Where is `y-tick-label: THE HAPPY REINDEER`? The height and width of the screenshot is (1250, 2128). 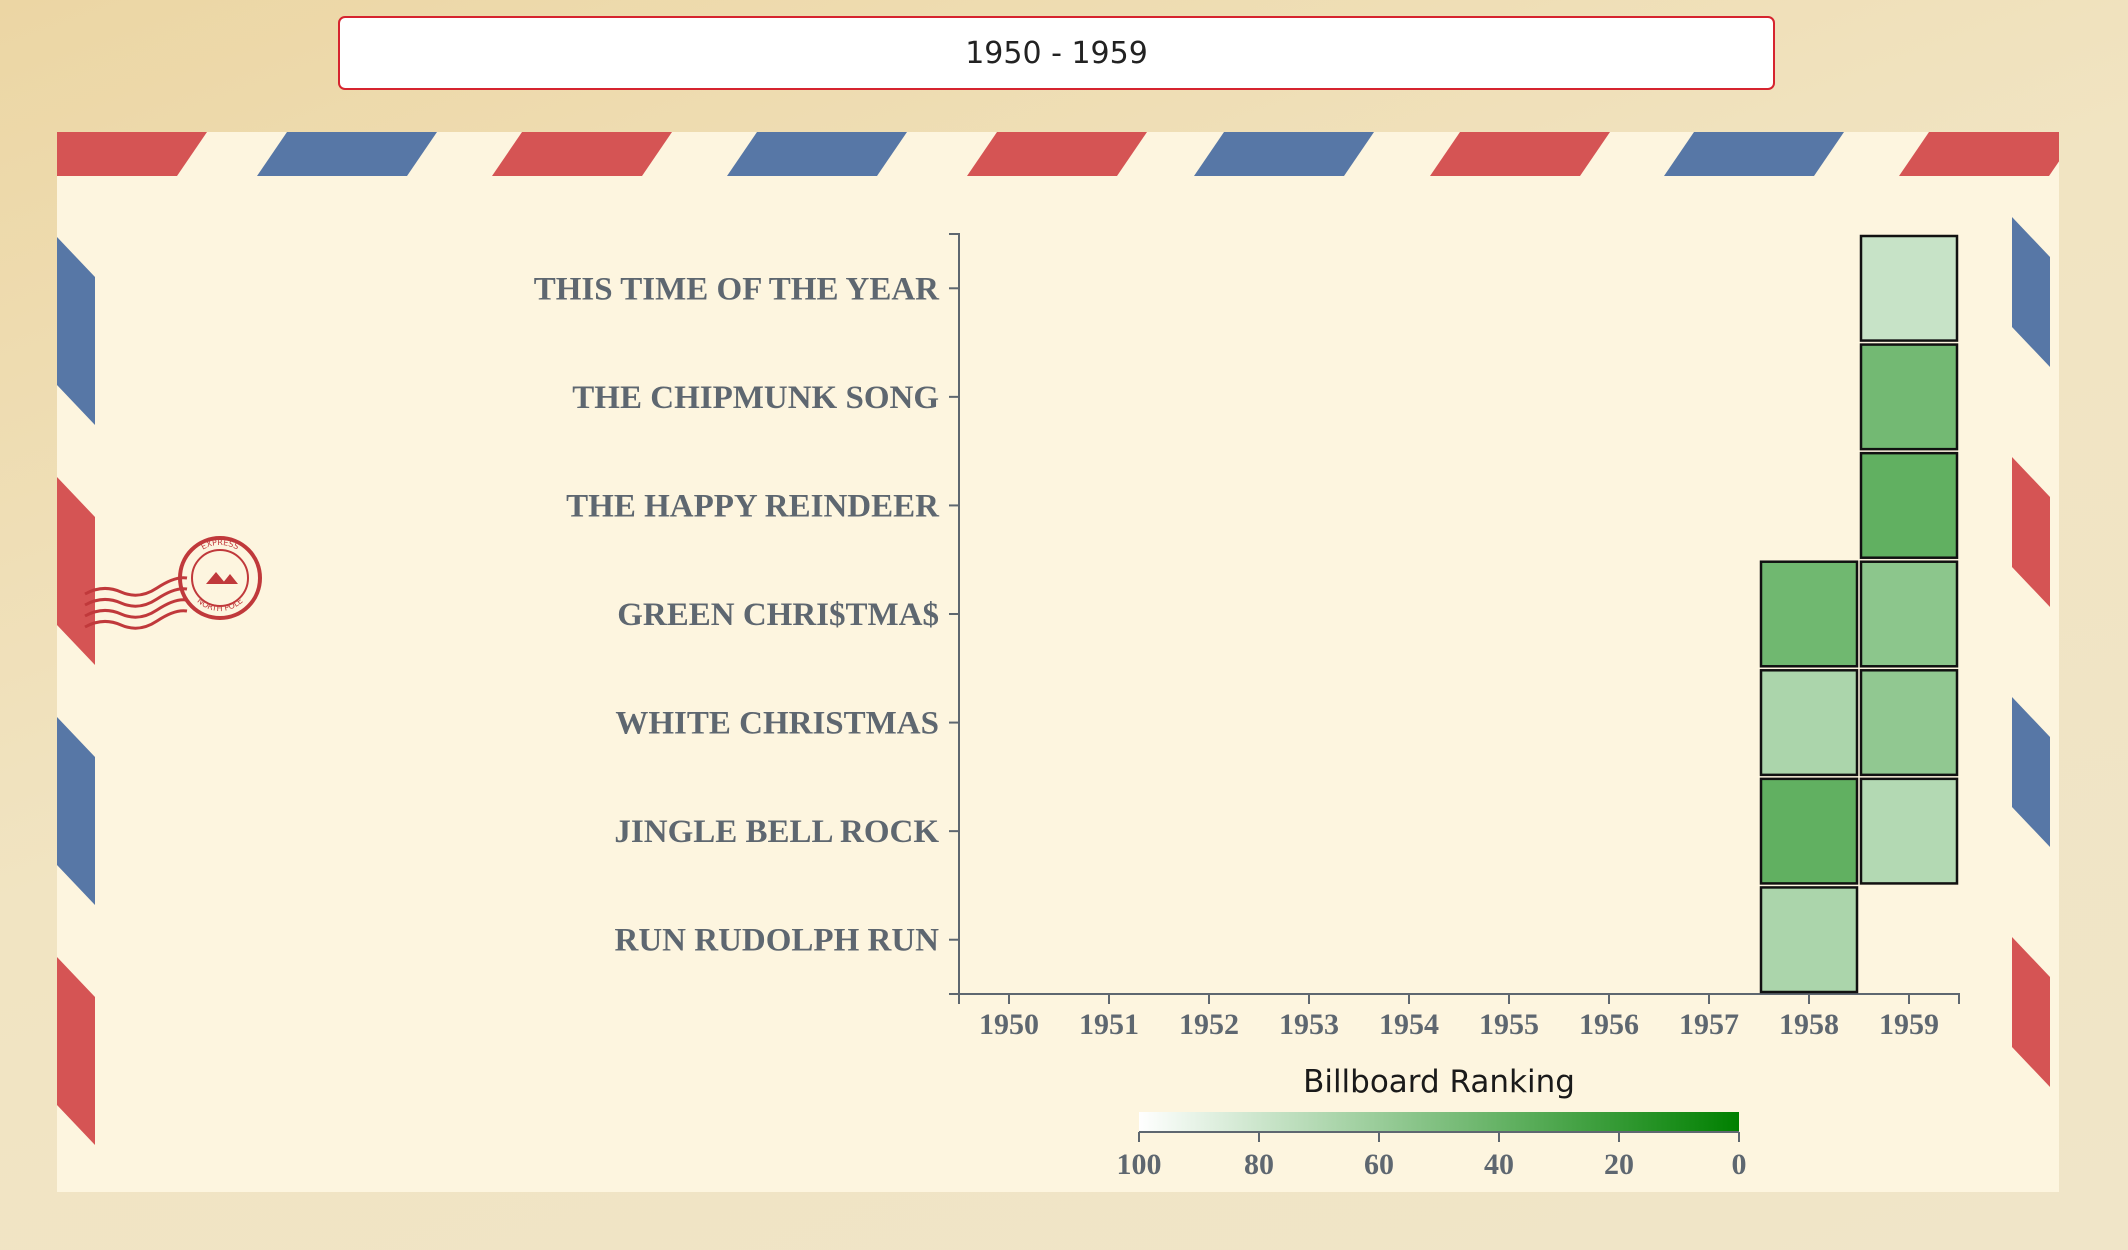 y-tick-label: THE HAPPY REINDEER is located at coordinates (753, 506).